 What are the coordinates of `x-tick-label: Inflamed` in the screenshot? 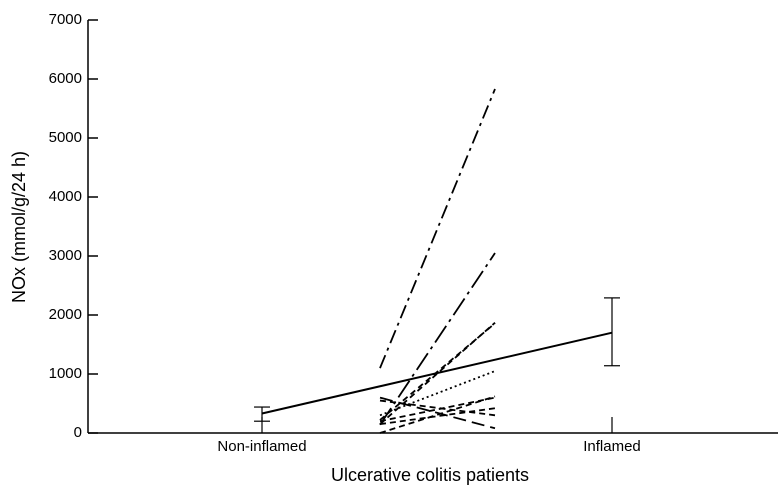 It's located at (612, 446).